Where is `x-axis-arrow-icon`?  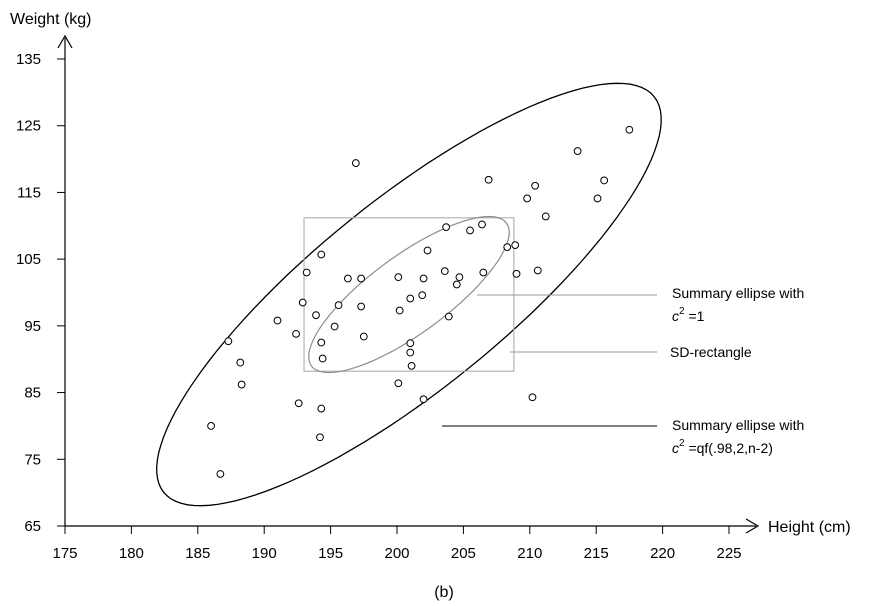 x-axis-arrow-icon is located at coordinates (752, 526).